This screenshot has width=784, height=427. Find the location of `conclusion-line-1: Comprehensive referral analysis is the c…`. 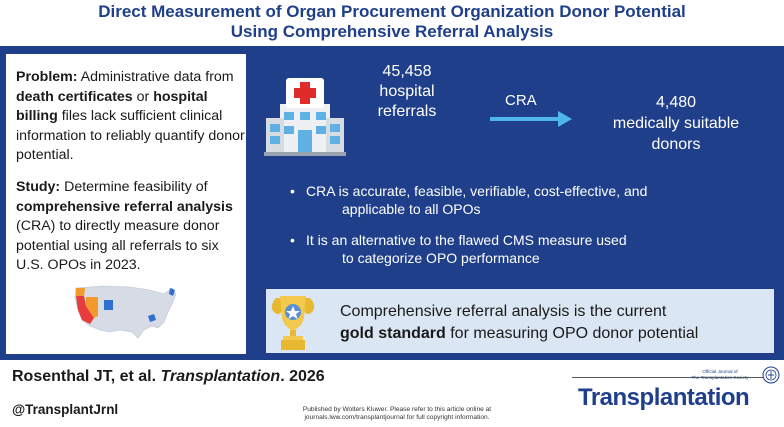

conclusion-line-1: Comprehensive referral analysis is the c… is located at coordinates (503, 311).